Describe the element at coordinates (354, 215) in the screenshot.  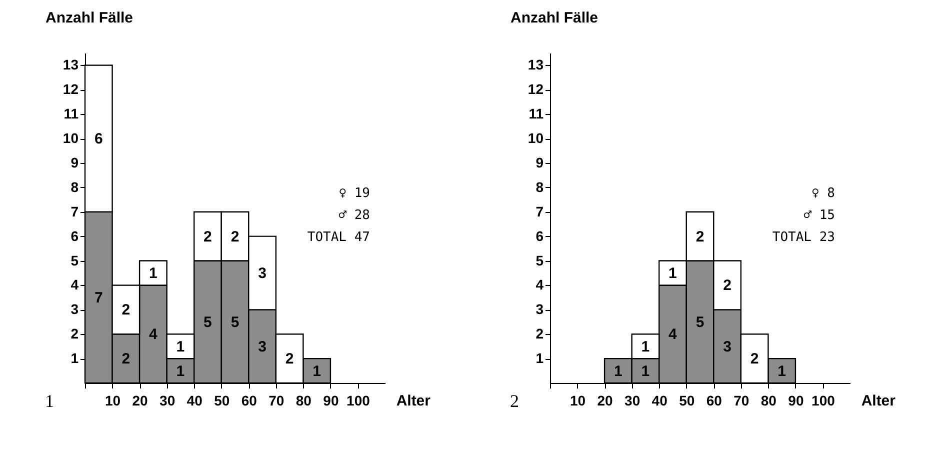
I see `annotation: ♂ 28` at that location.